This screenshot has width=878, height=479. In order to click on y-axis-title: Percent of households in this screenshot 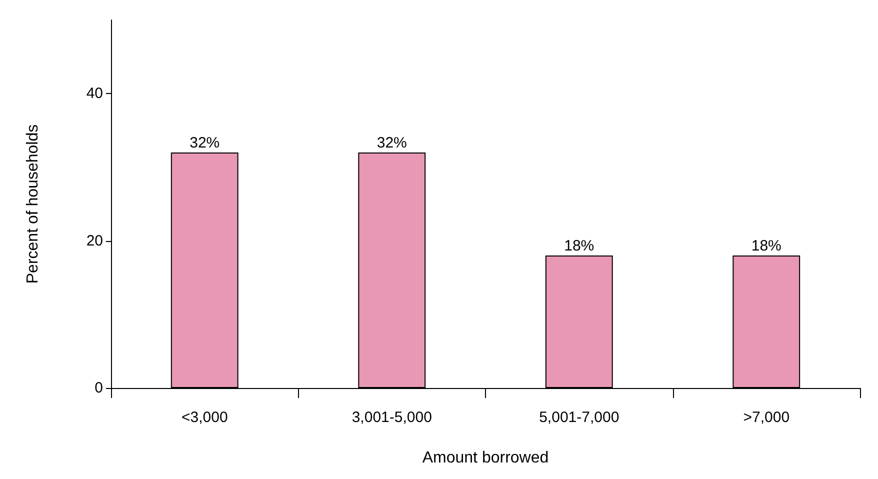, I will do `click(33, 204)`.